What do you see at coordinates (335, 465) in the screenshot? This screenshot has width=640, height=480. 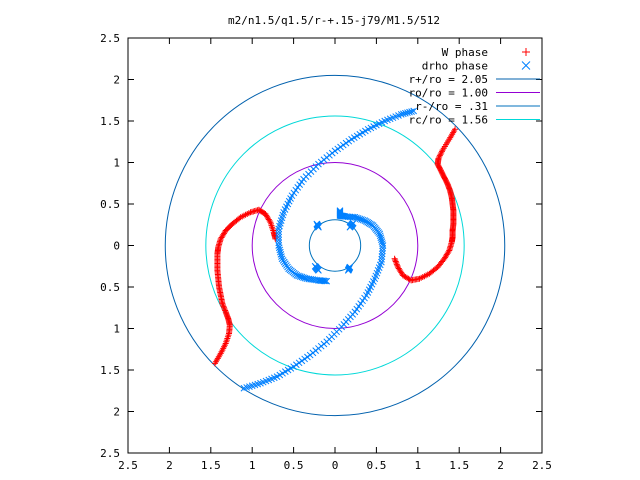 I see `x-tick-label: 0` at bounding box center [335, 465].